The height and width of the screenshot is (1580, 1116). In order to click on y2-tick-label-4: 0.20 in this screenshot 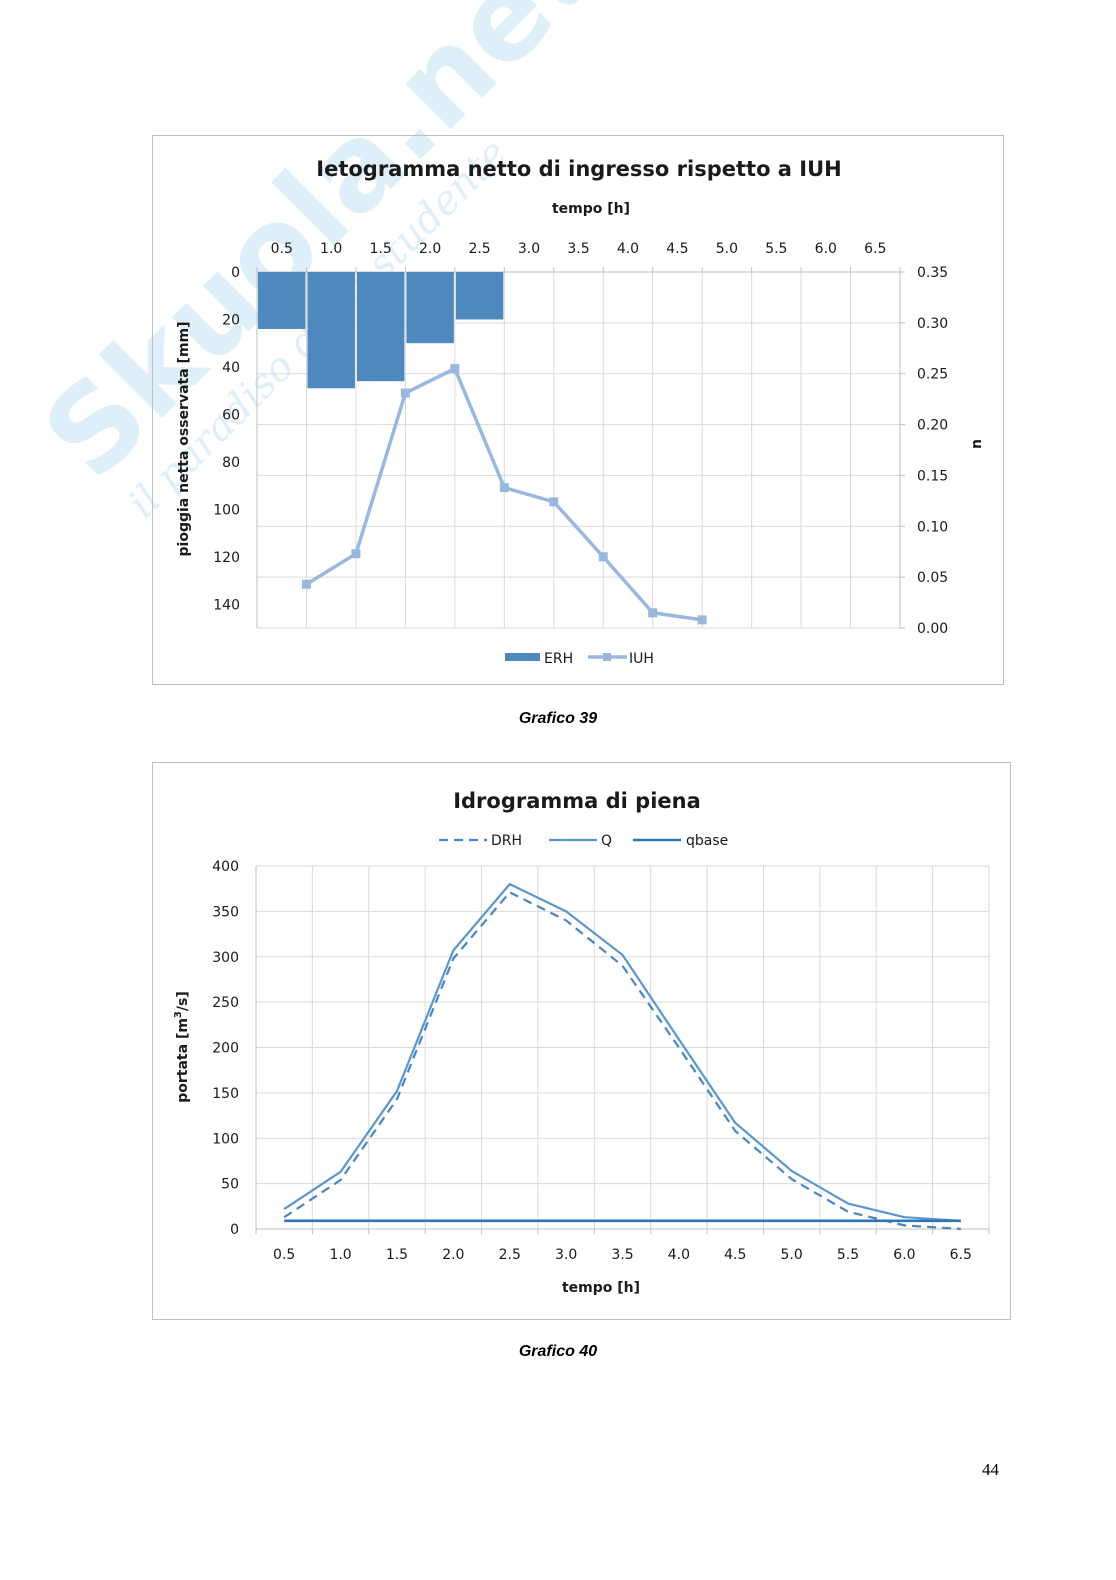, I will do `click(932, 426)`.